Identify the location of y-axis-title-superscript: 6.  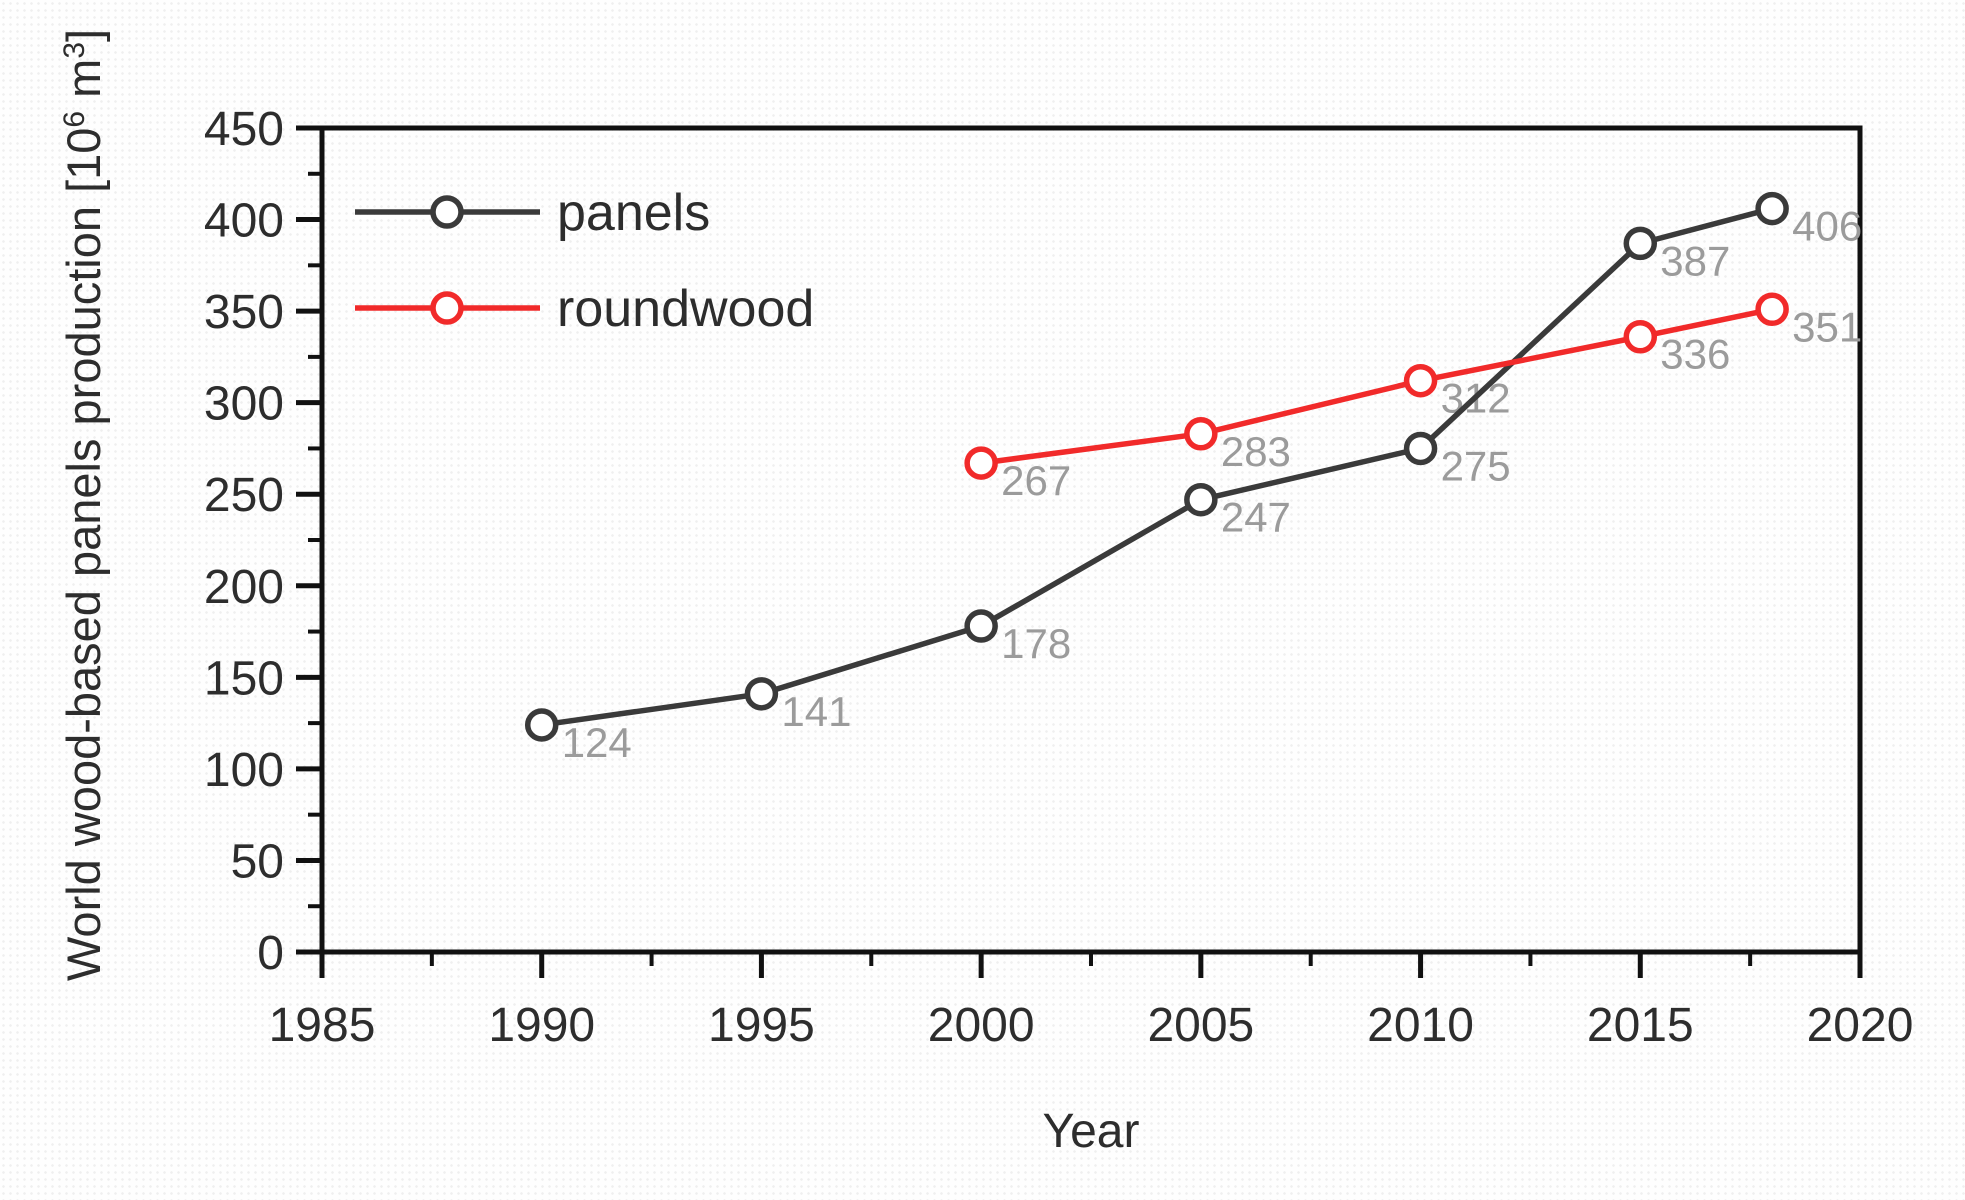
(74, 119).